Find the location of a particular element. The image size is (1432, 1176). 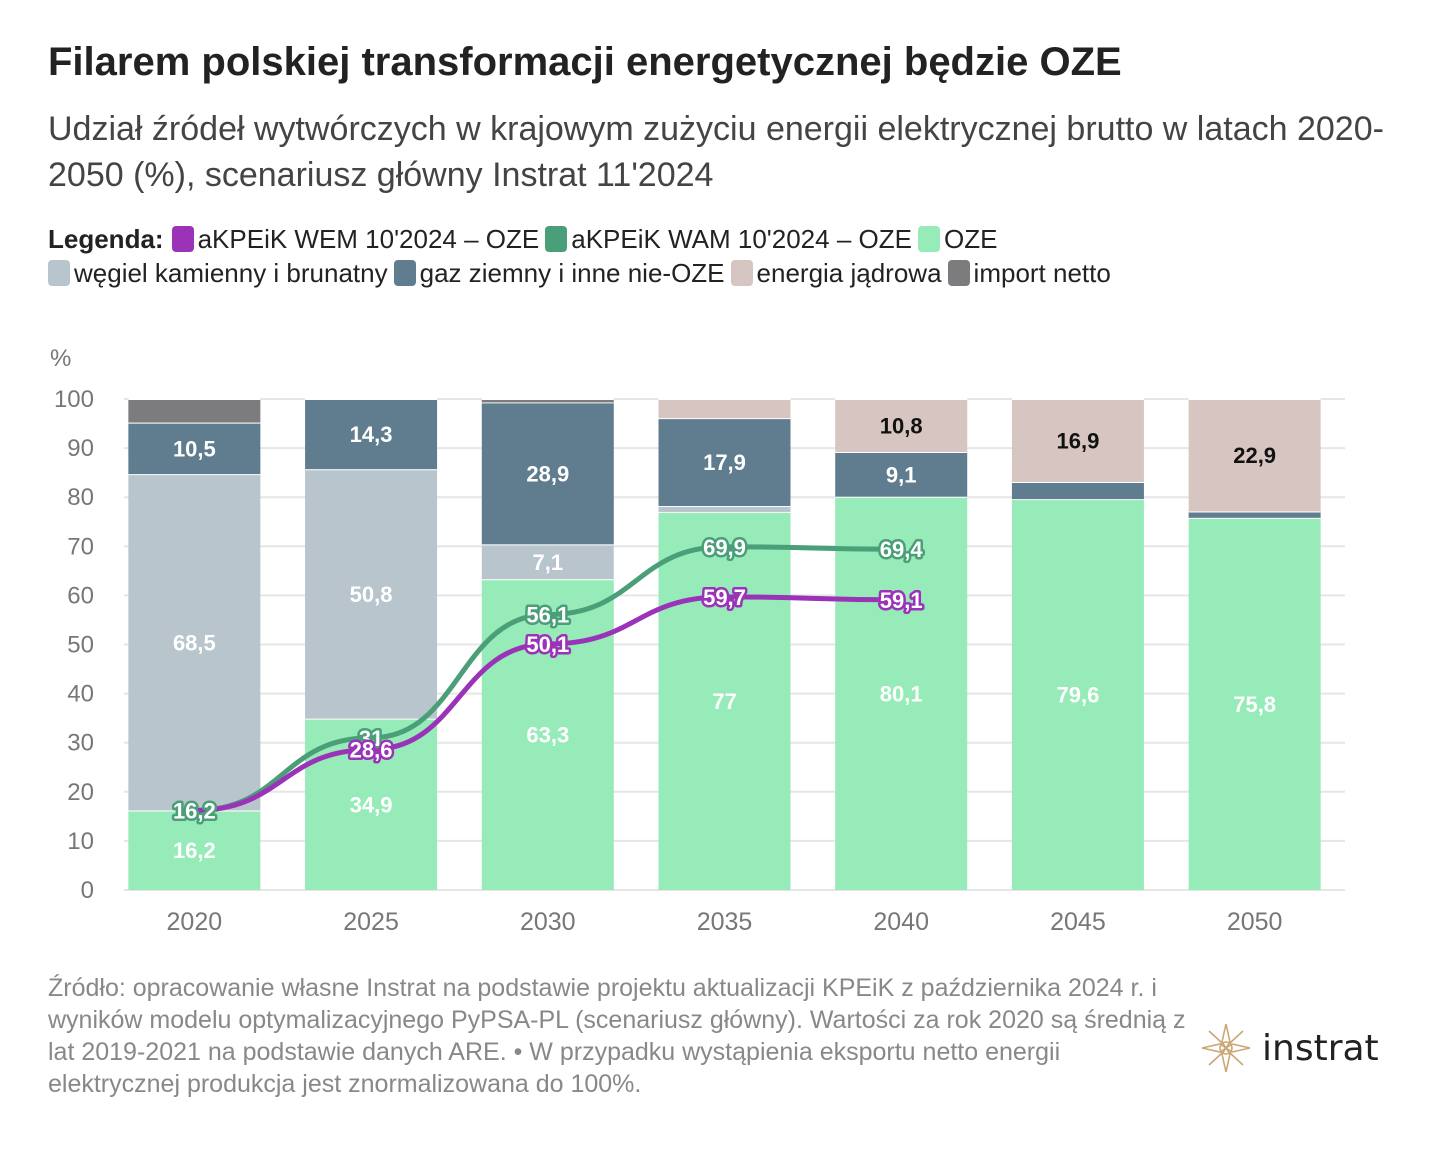

y-tick-label: 70 is located at coordinates (80, 546).